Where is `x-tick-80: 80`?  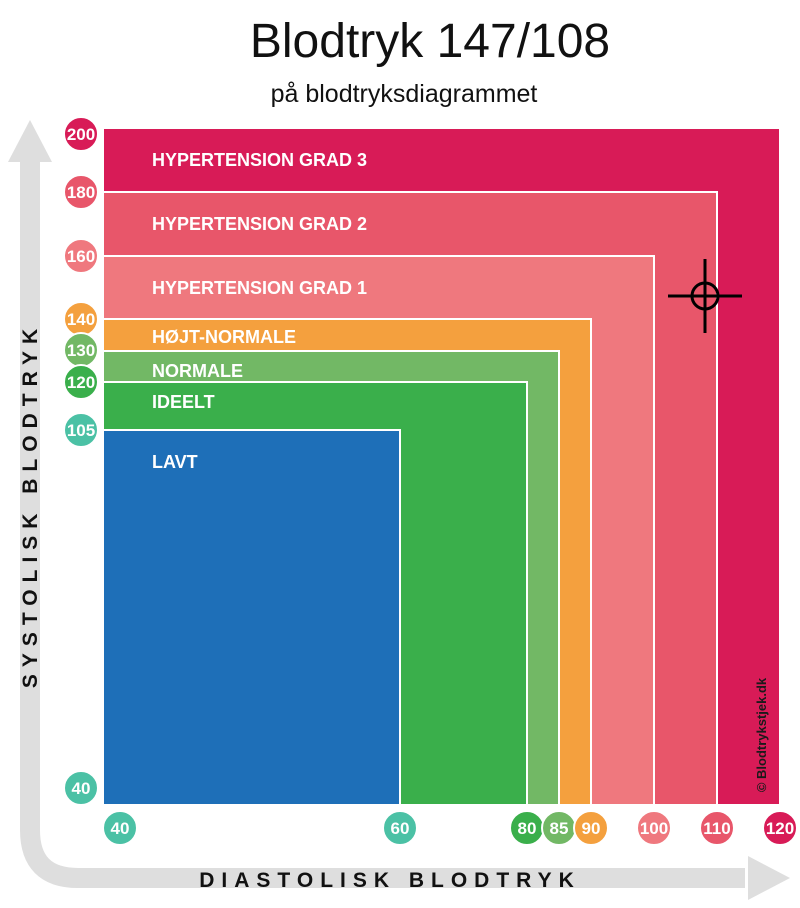 x-tick-80: 80 is located at coordinates (527, 828).